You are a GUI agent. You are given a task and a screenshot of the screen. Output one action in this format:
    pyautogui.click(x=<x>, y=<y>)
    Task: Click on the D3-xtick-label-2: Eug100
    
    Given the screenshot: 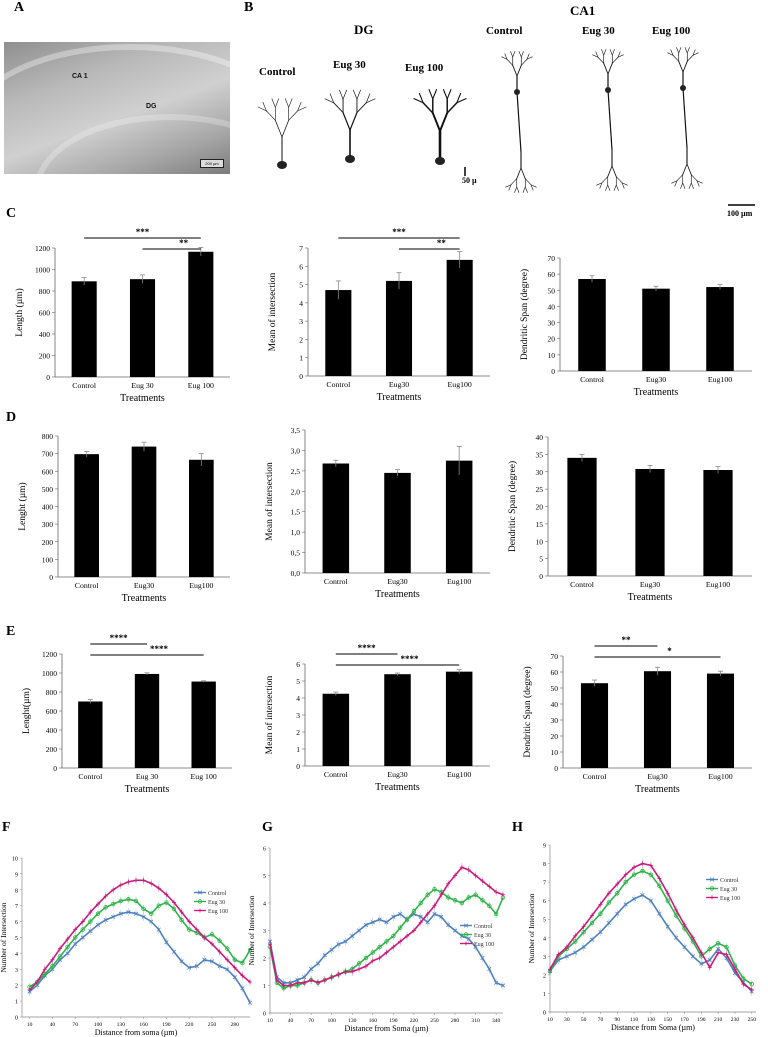 What is the action you would take?
    pyautogui.click(x=718, y=584)
    